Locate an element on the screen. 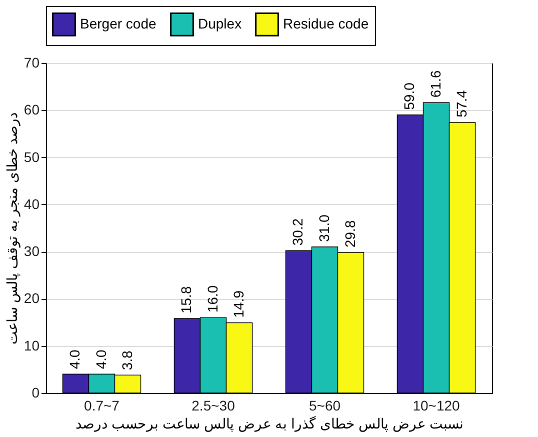 This screenshot has width=538, height=437. data-label: 57.4 is located at coordinates (461, 104).